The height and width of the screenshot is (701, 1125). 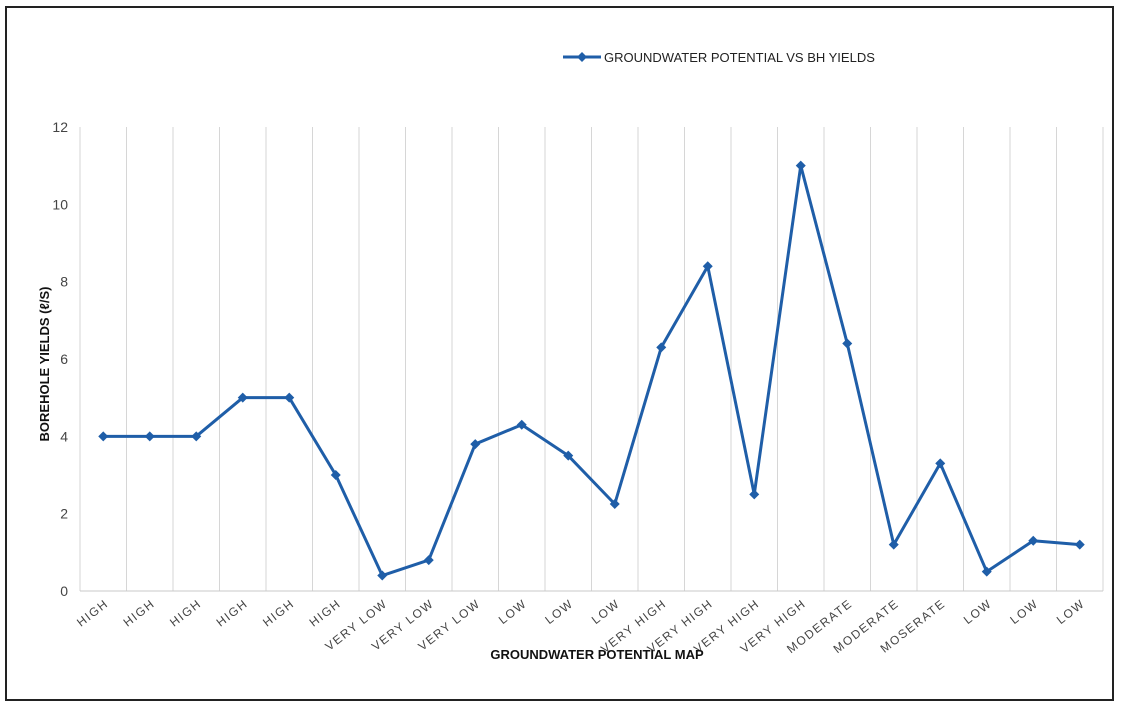 What do you see at coordinates (60, 204) in the screenshot?
I see `y-tick-label: 10` at bounding box center [60, 204].